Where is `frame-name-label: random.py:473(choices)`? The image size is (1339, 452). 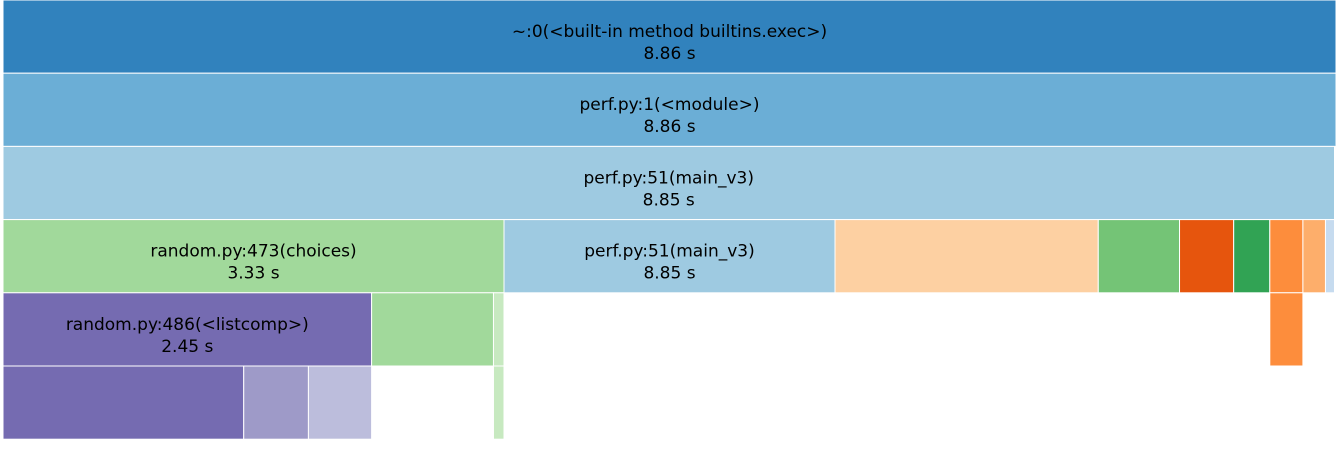
frame-name-label: random.py:473(choices) is located at coordinates (253, 252).